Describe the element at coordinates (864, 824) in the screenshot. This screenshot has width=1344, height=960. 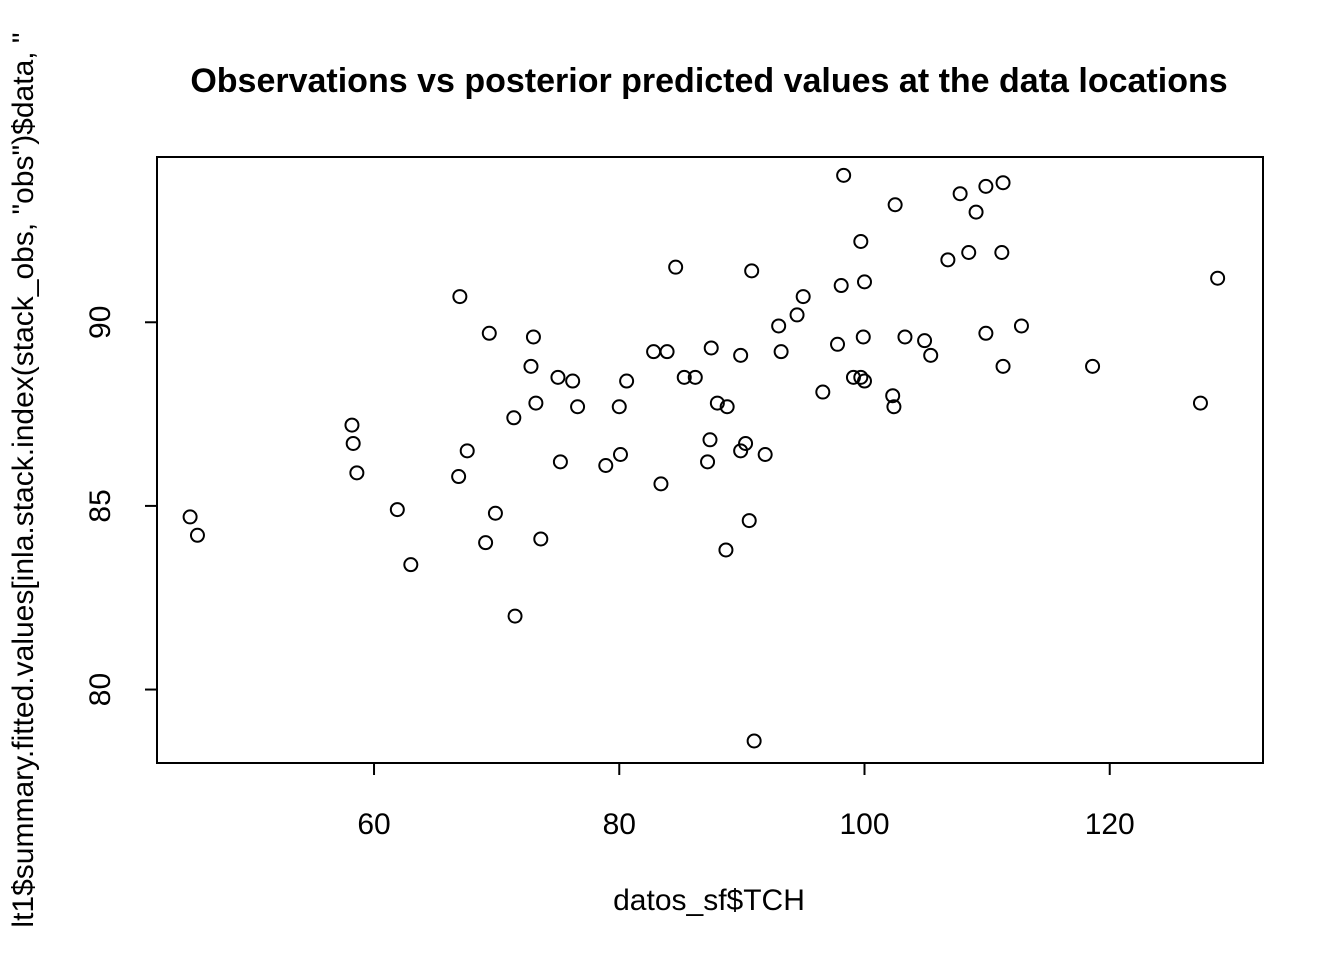
I see `x-tick-label: 100` at that location.